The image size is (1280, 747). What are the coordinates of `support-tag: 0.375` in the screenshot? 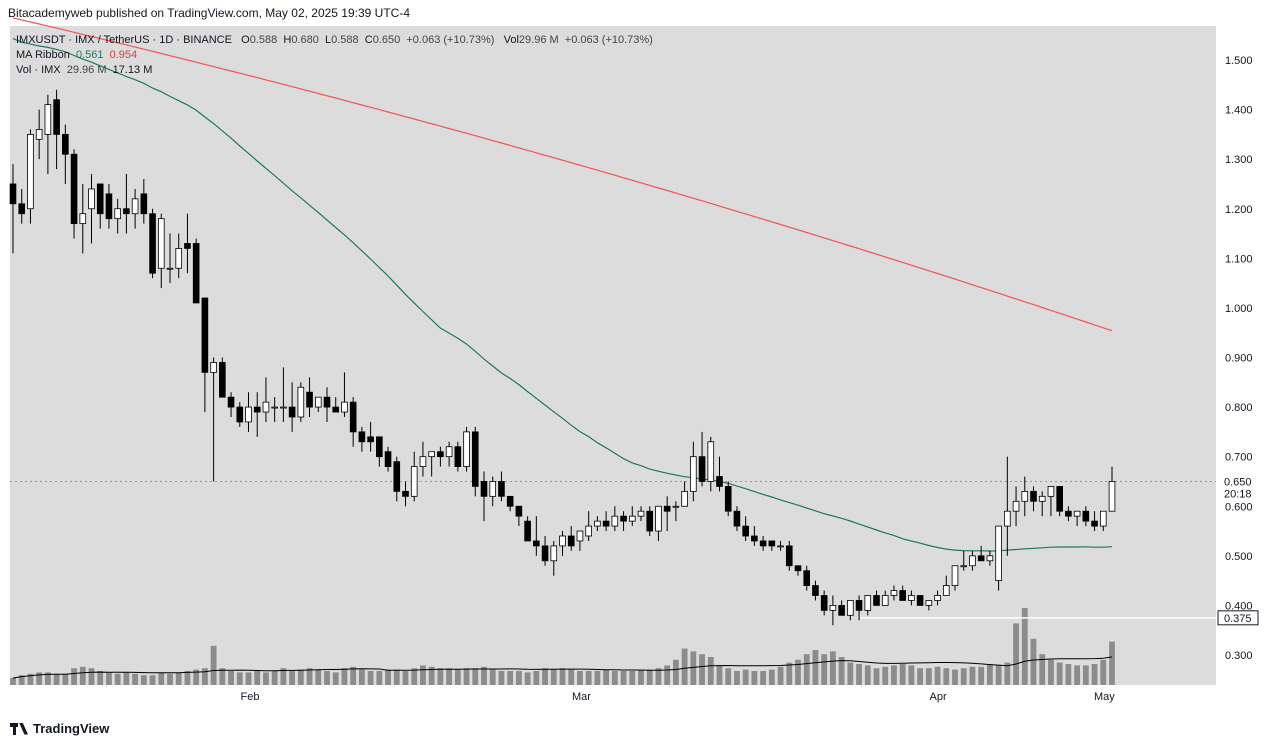 It's located at (1238, 618).